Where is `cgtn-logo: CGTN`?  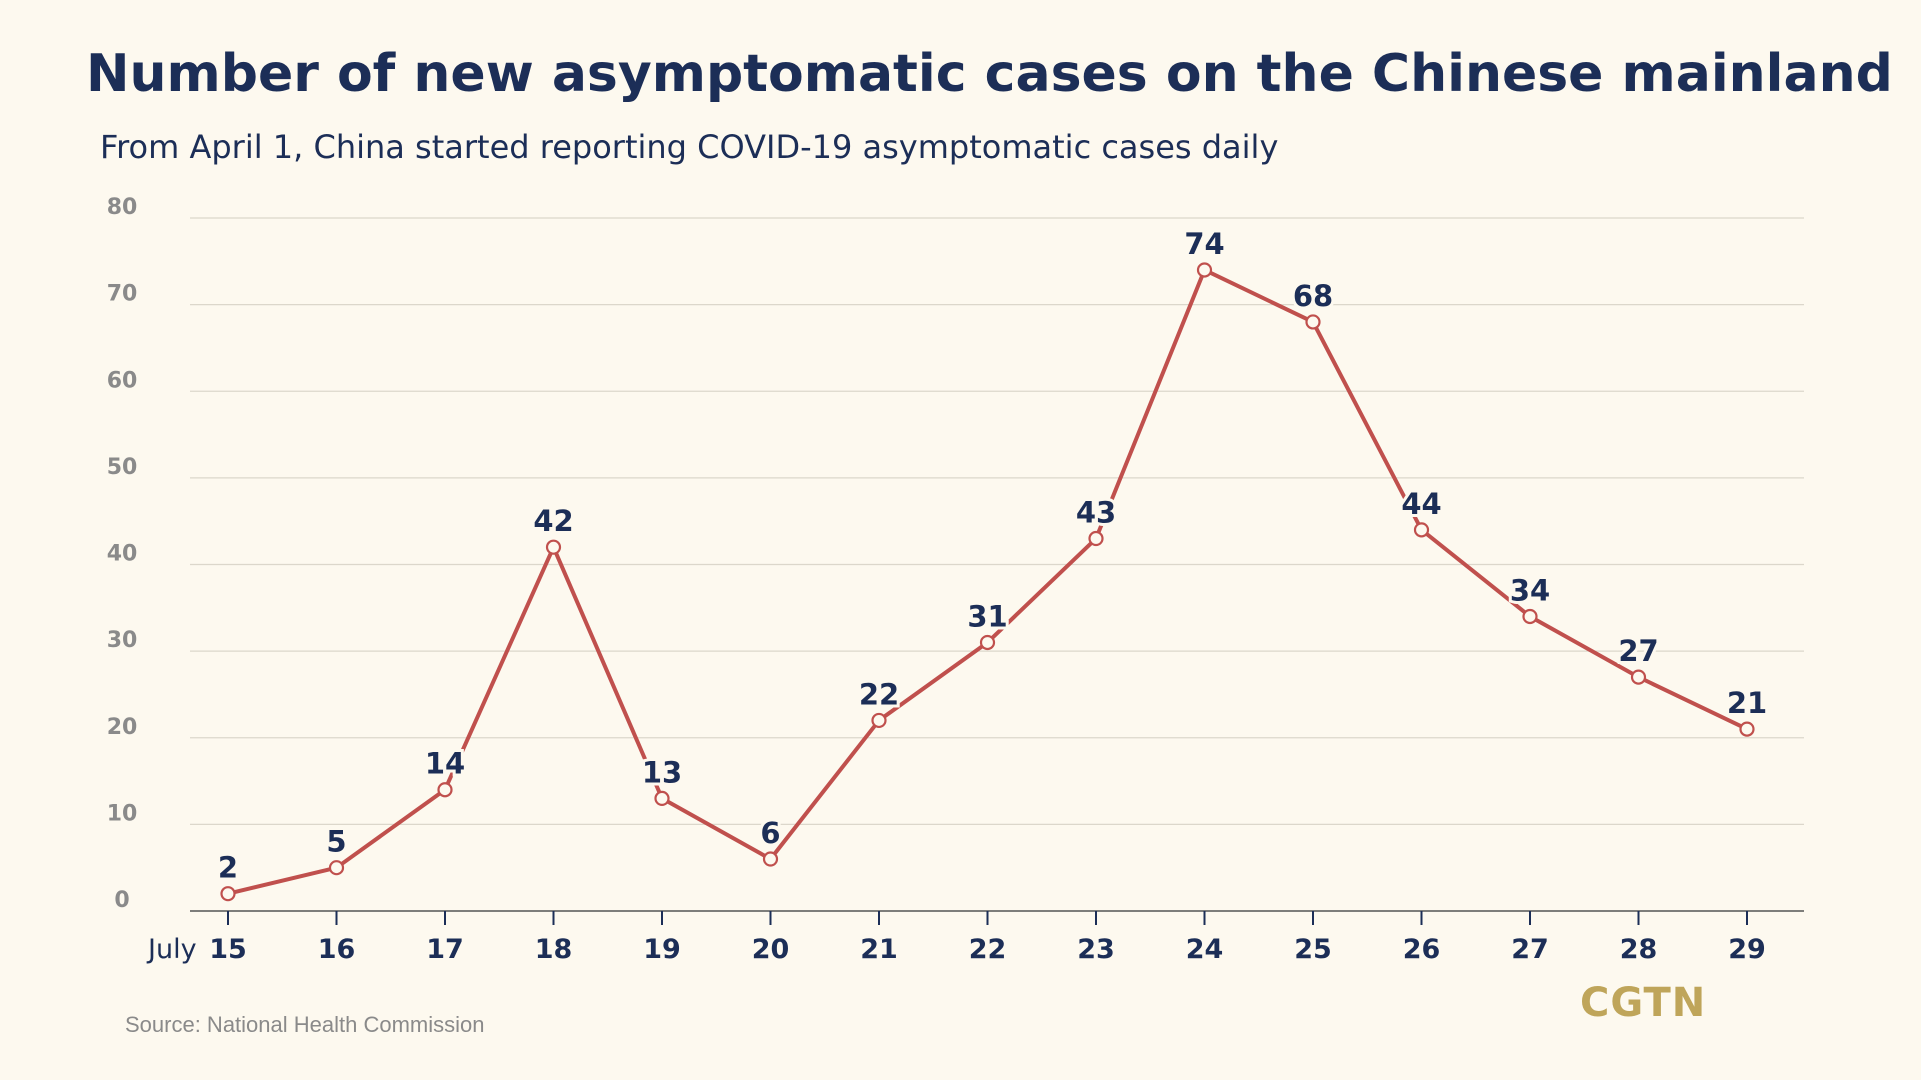
cgtn-logo: CGTN is located at coordinates (1643, 1003).